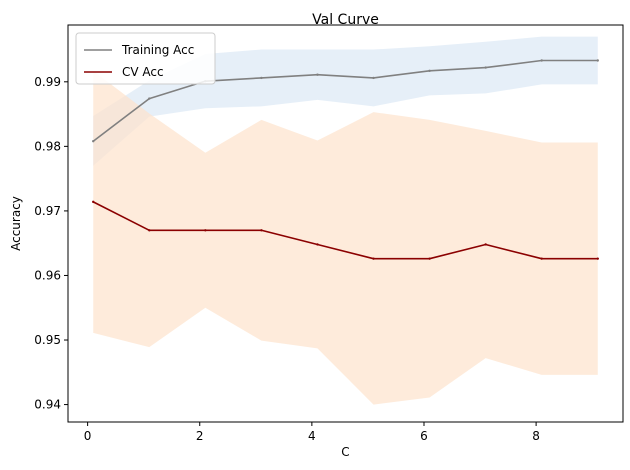 This screenshot has width=630, height=470. Describe the element at coordinates (88, 436) in the screenshot. I see `x-tick-label: 0` at that location.